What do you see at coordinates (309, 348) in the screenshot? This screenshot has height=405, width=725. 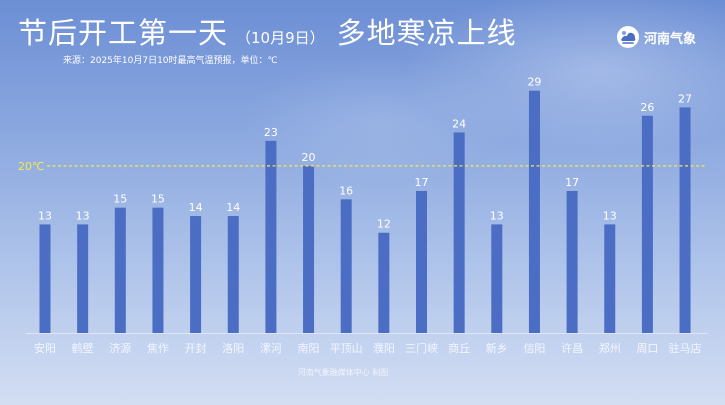 I see `city-tick-label: 南阳` at bounding box center [309, 348].